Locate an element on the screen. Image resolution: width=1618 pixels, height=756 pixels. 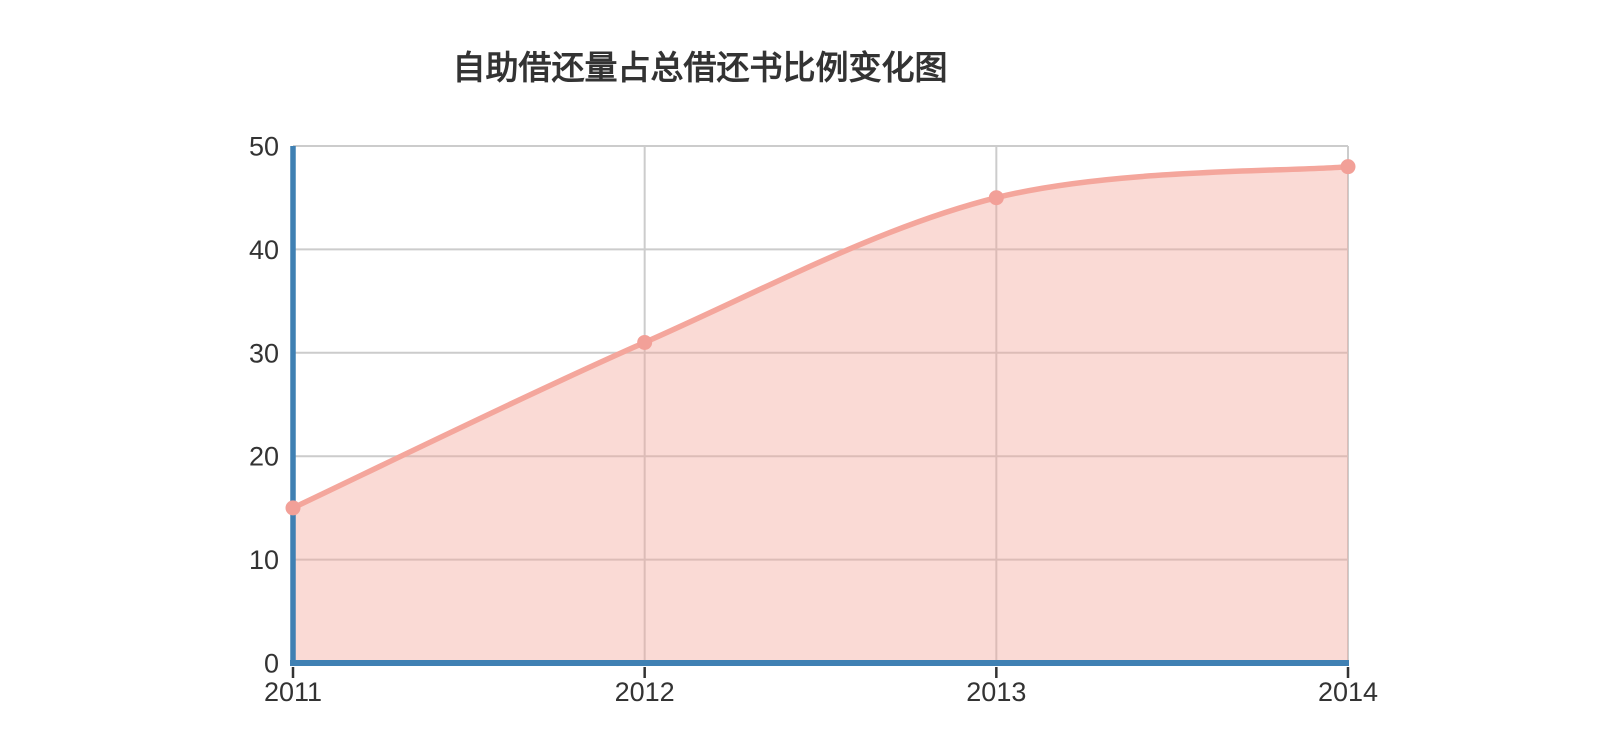
x-tick-label: 2012 is located at coordinates (645, 692).